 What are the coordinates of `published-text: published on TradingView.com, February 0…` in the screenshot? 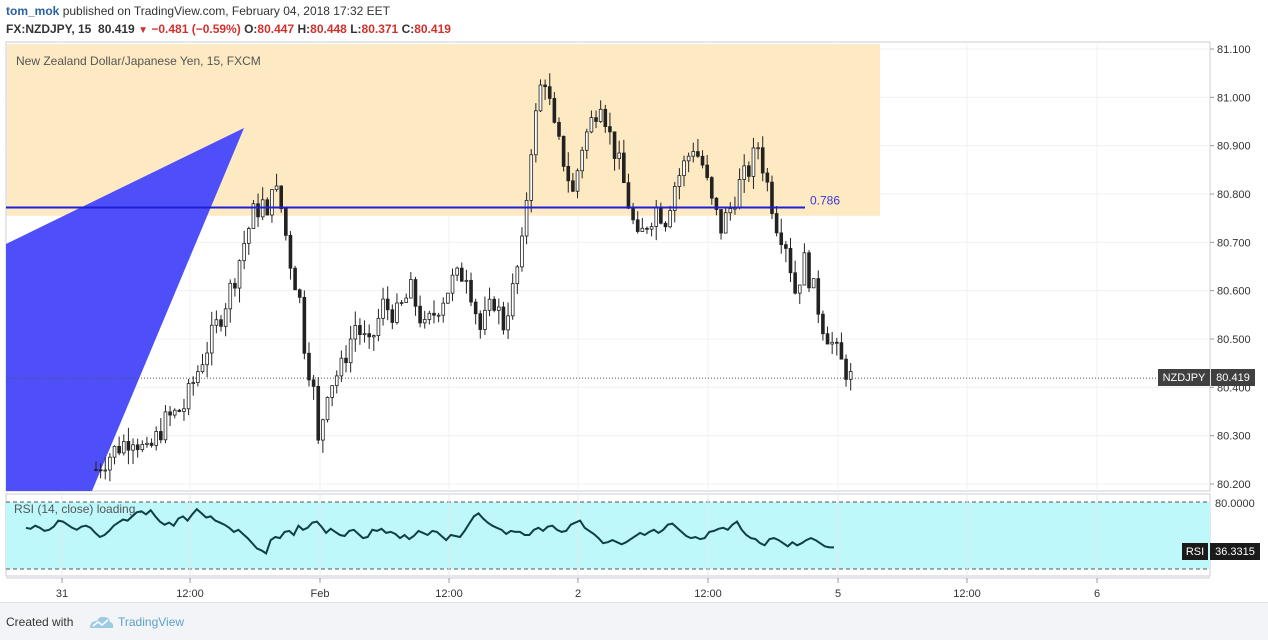 It's located at (226, 11).